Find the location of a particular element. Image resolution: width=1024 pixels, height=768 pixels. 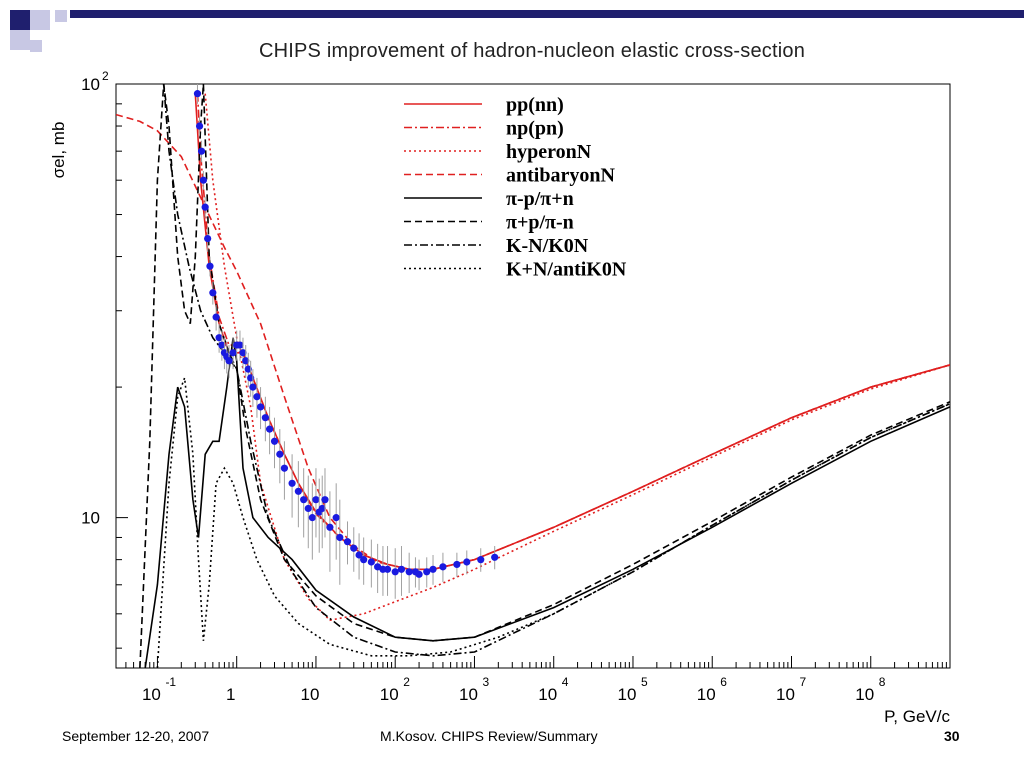

x-tick-exponent: 4 is located at coordinates (565, 682).